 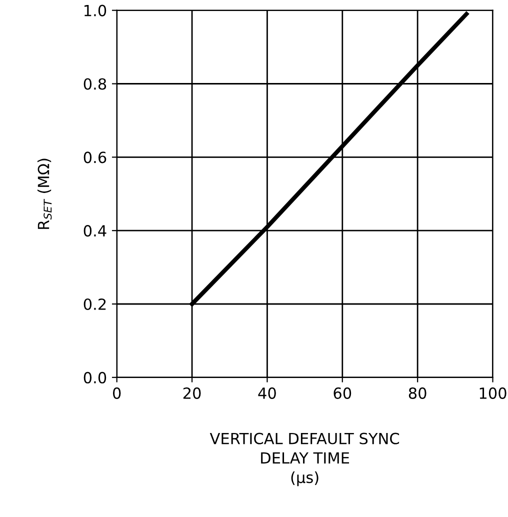 What do you see at coordinates (95, 378) in the screenshot?
I see `y-tick-label: 0.0` at bounding box center [95, 378].